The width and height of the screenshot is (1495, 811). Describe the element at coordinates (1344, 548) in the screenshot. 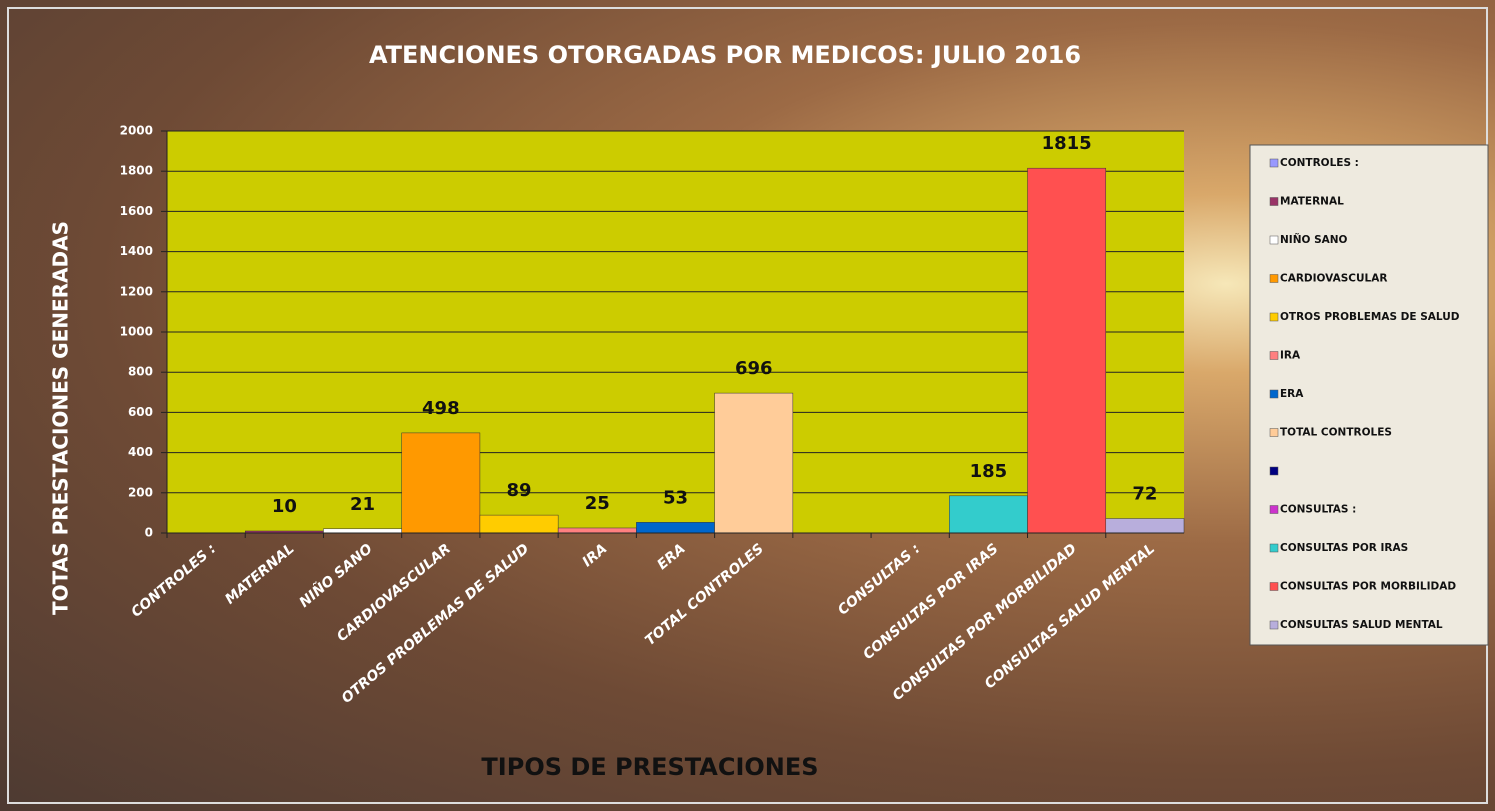

I see `legend-label: CONSULTAS POR IRAS` at that location.